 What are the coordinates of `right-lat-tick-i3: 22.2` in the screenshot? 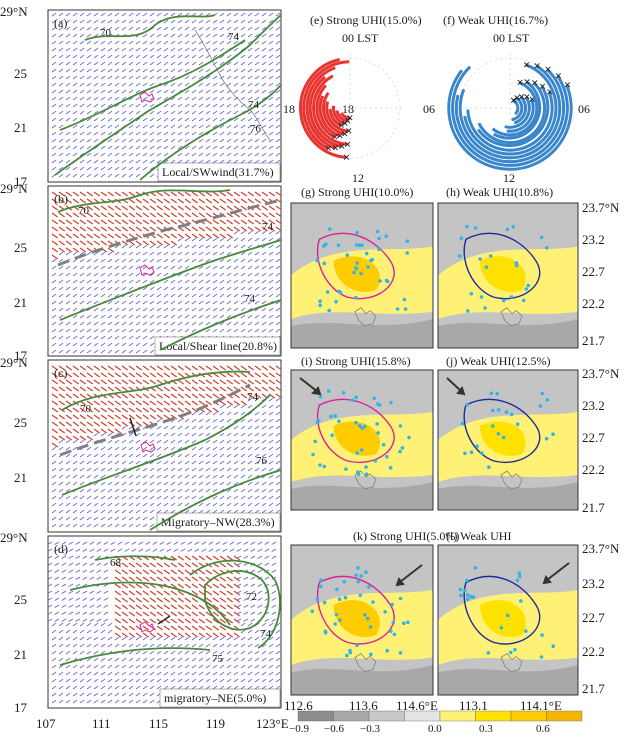 It's located at (593, 469).